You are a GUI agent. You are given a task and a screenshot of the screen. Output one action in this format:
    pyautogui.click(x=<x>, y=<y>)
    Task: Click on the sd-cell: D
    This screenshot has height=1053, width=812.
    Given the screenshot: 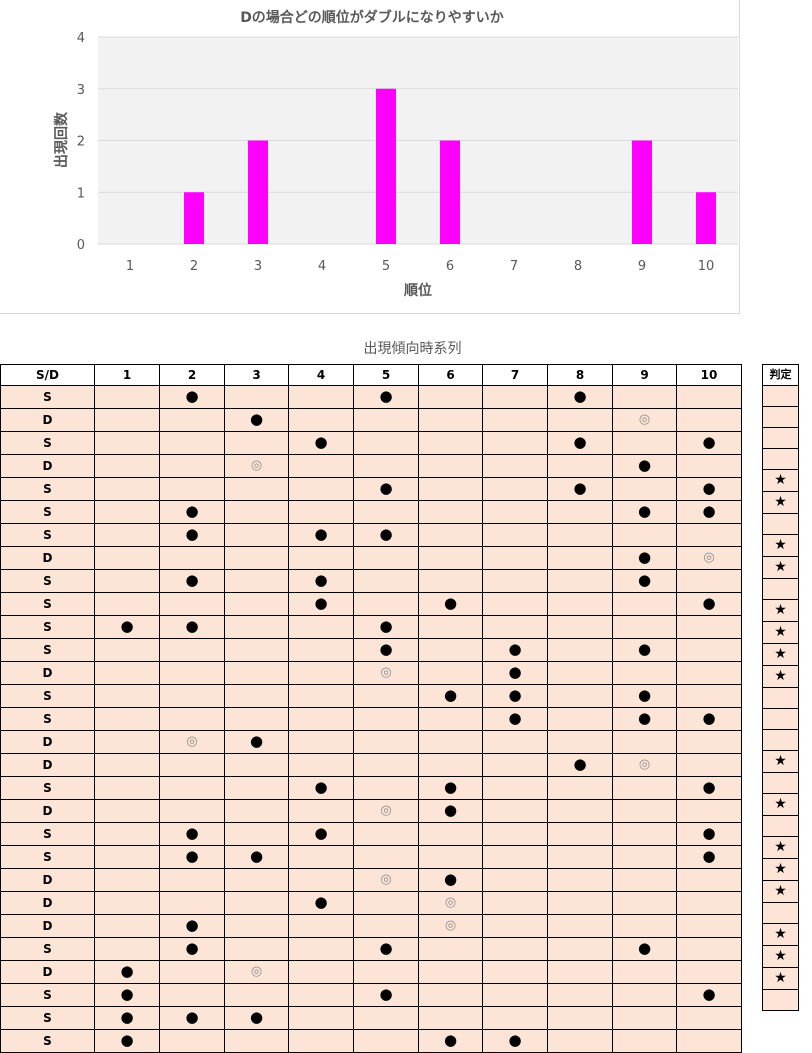 What is the action you would take?
    pyautogui.click(x=47, y=765)
    